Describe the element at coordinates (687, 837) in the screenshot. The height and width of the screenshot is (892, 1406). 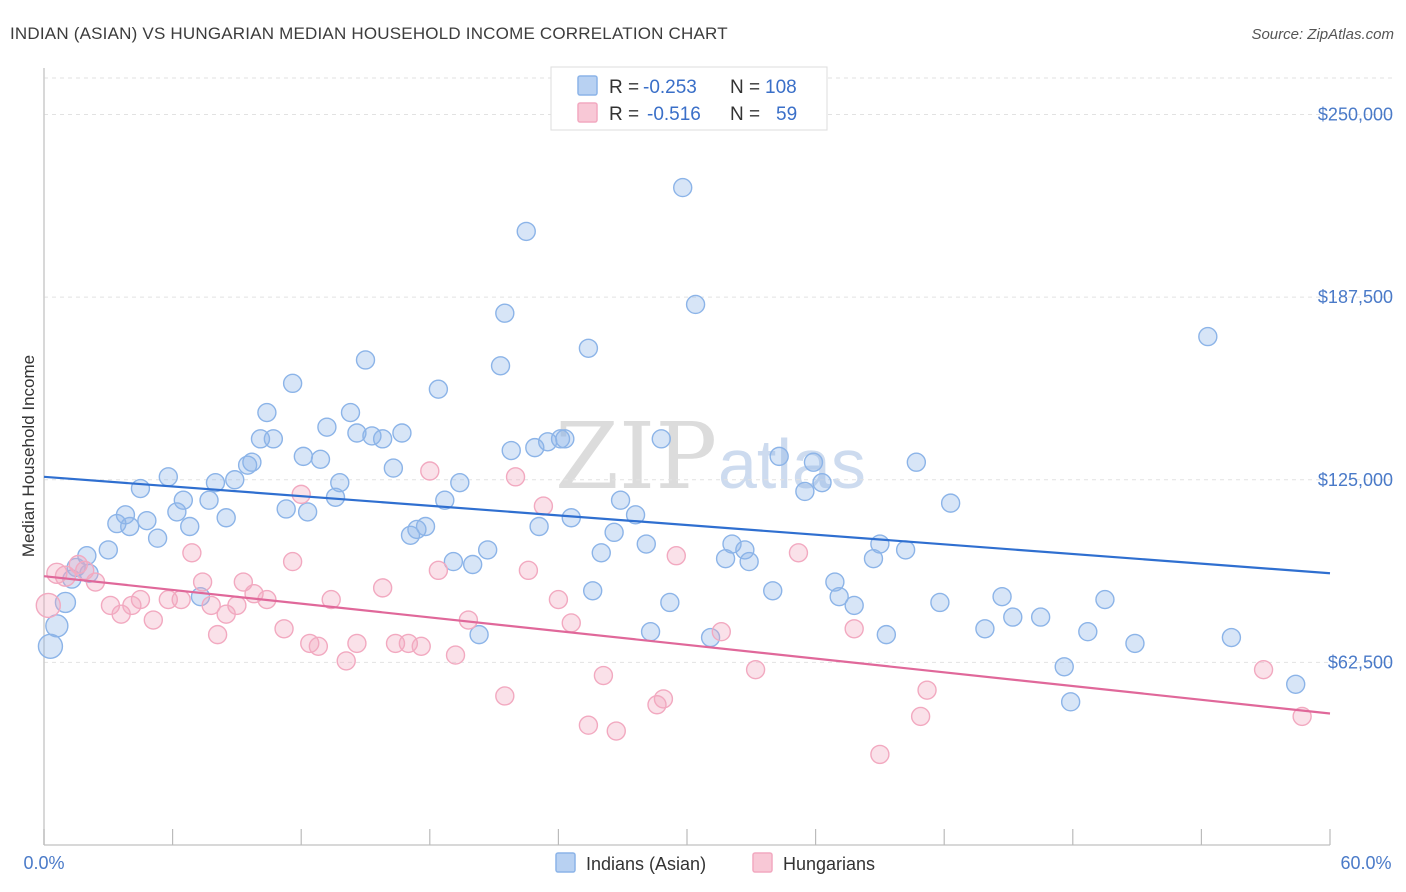
I see `x-axis-ticks` at that location.